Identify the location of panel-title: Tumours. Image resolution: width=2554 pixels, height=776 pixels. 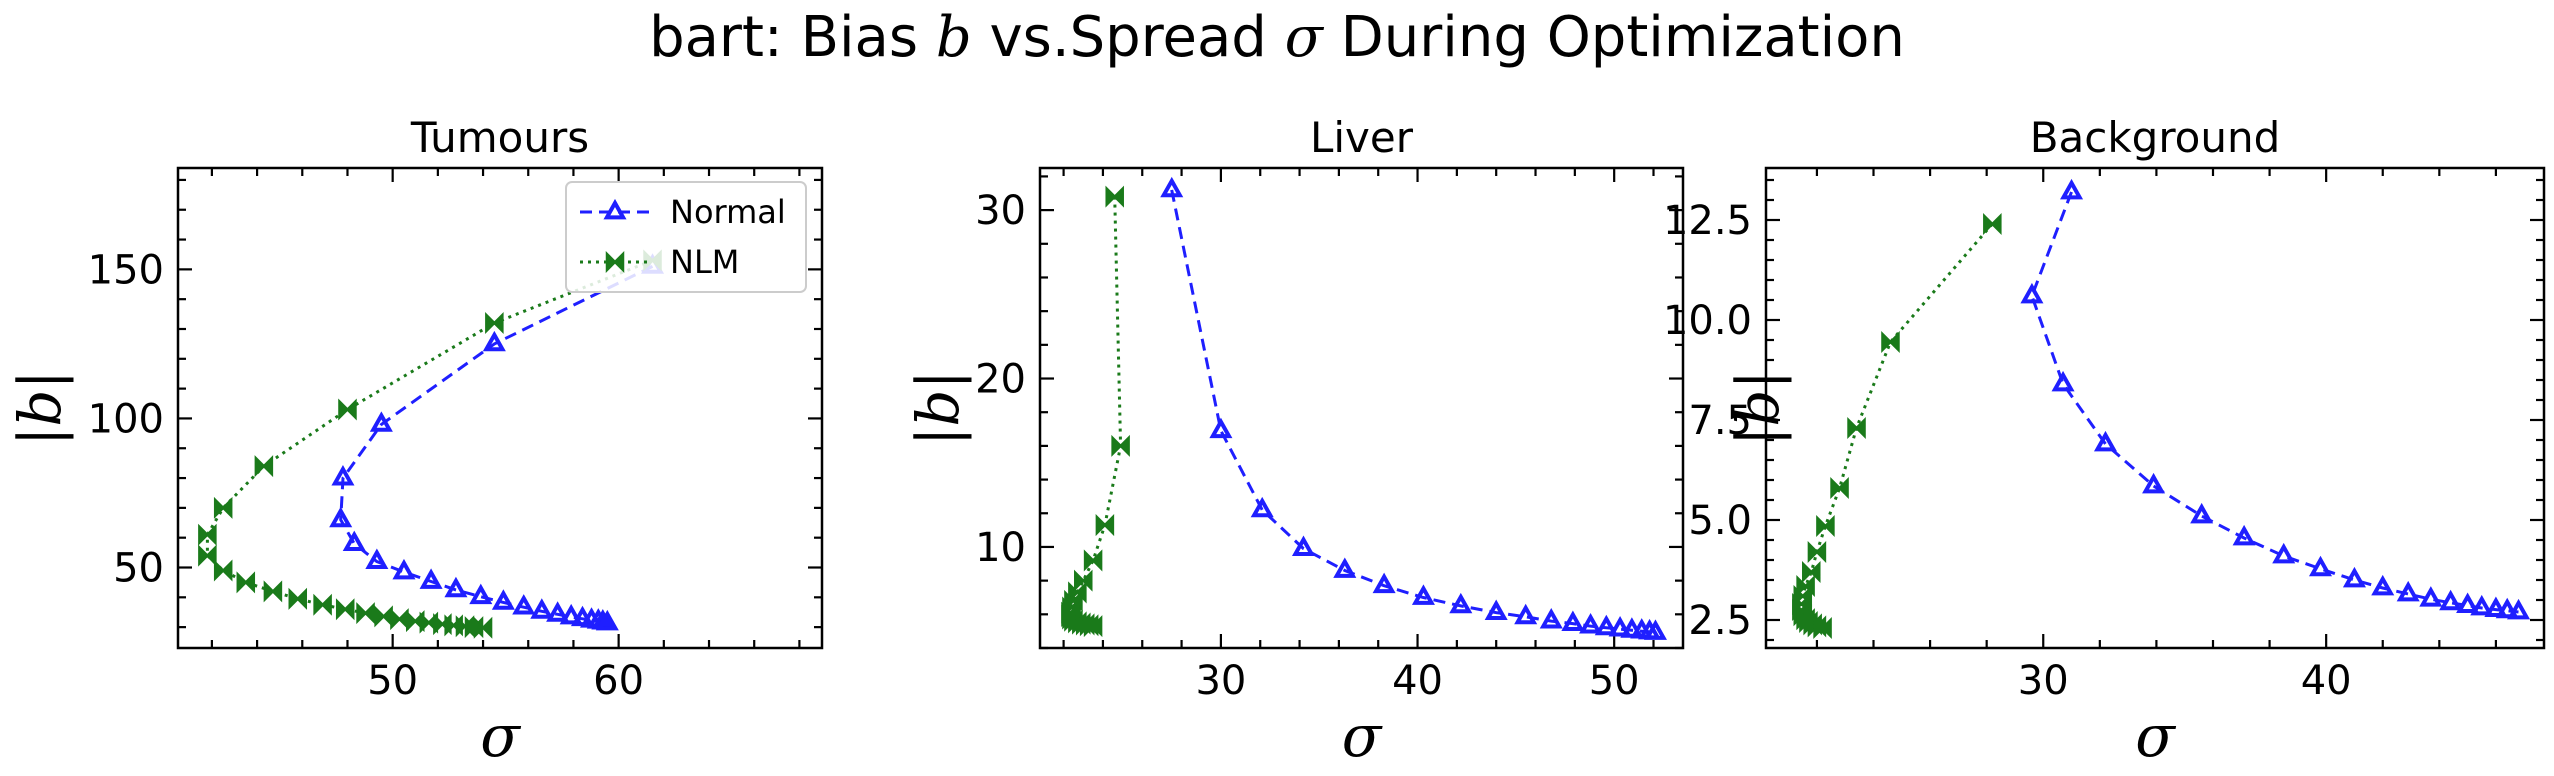
(499, 137).